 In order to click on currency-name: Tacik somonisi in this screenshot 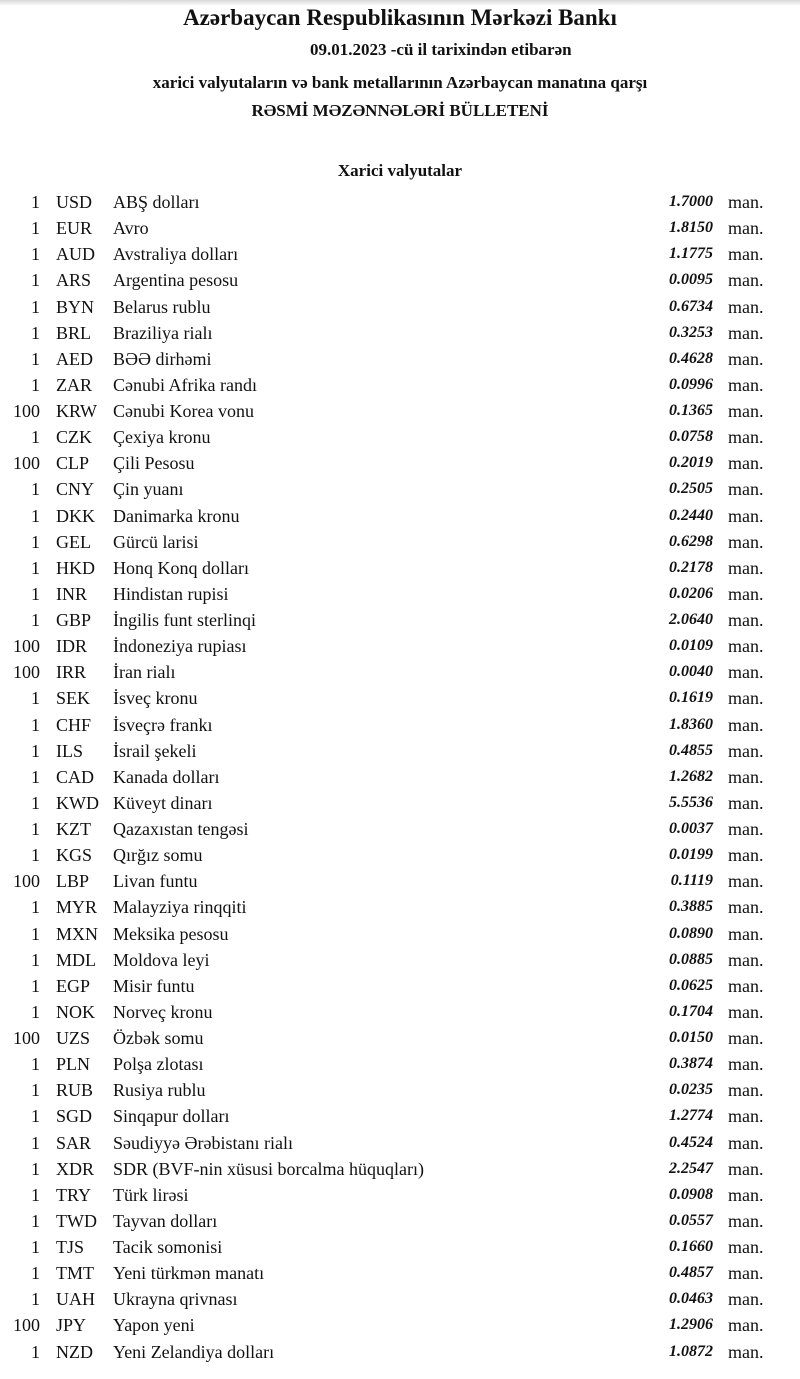, I will do `click(168, 1247)`.